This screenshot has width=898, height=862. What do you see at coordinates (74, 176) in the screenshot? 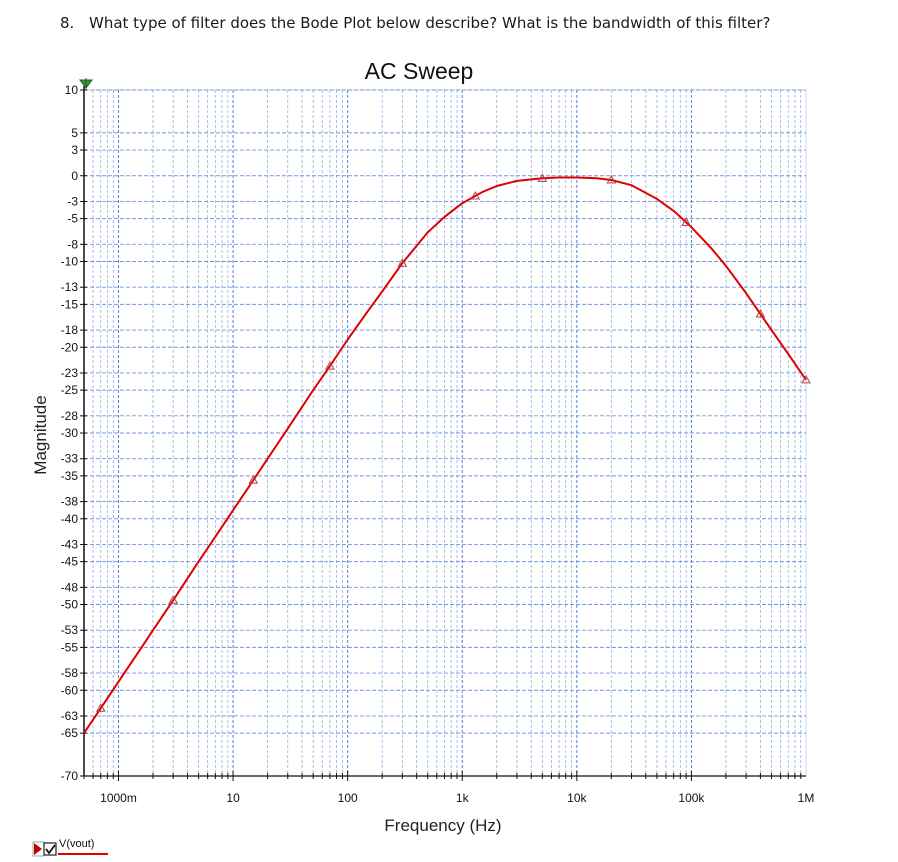
I see `y-tick-label: 0` at bounding box center [74, 176].